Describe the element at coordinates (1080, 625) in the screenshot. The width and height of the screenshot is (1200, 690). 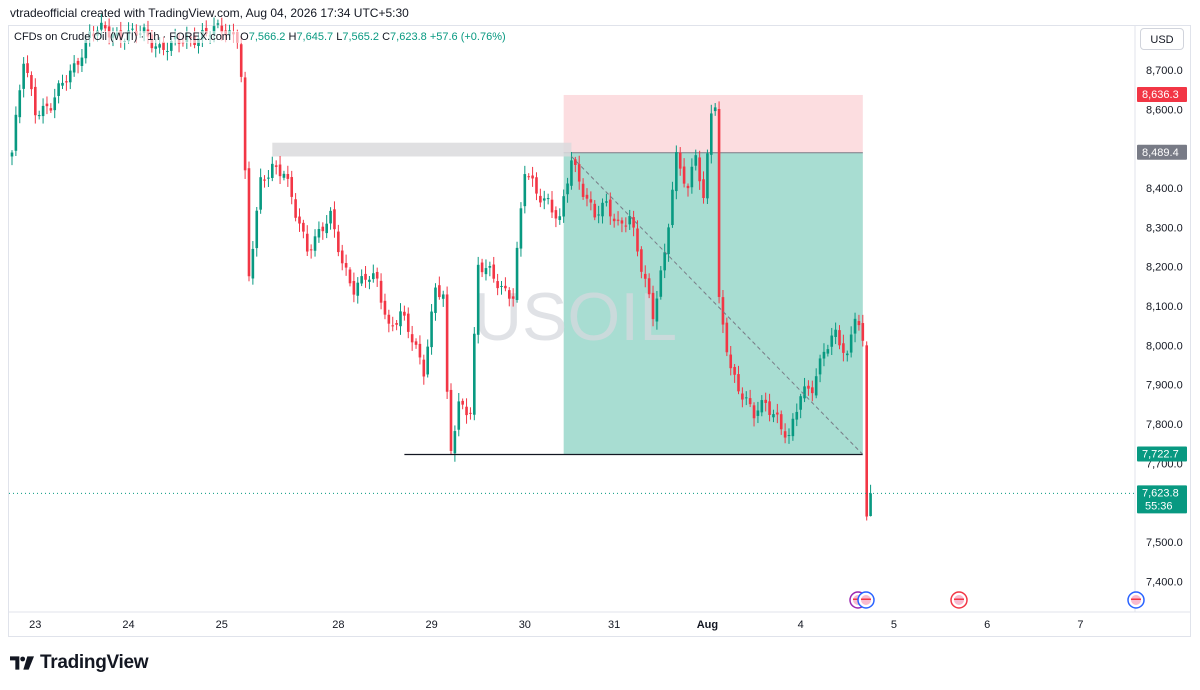
I see `time-tick-label: 7` at that location.